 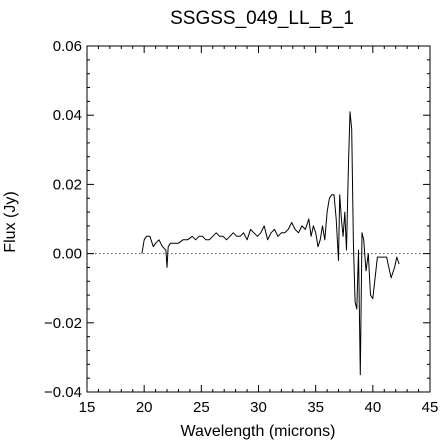 I want to click on chart-title: SSGSS_049_LL_B_1, so click(x=262, y=18).